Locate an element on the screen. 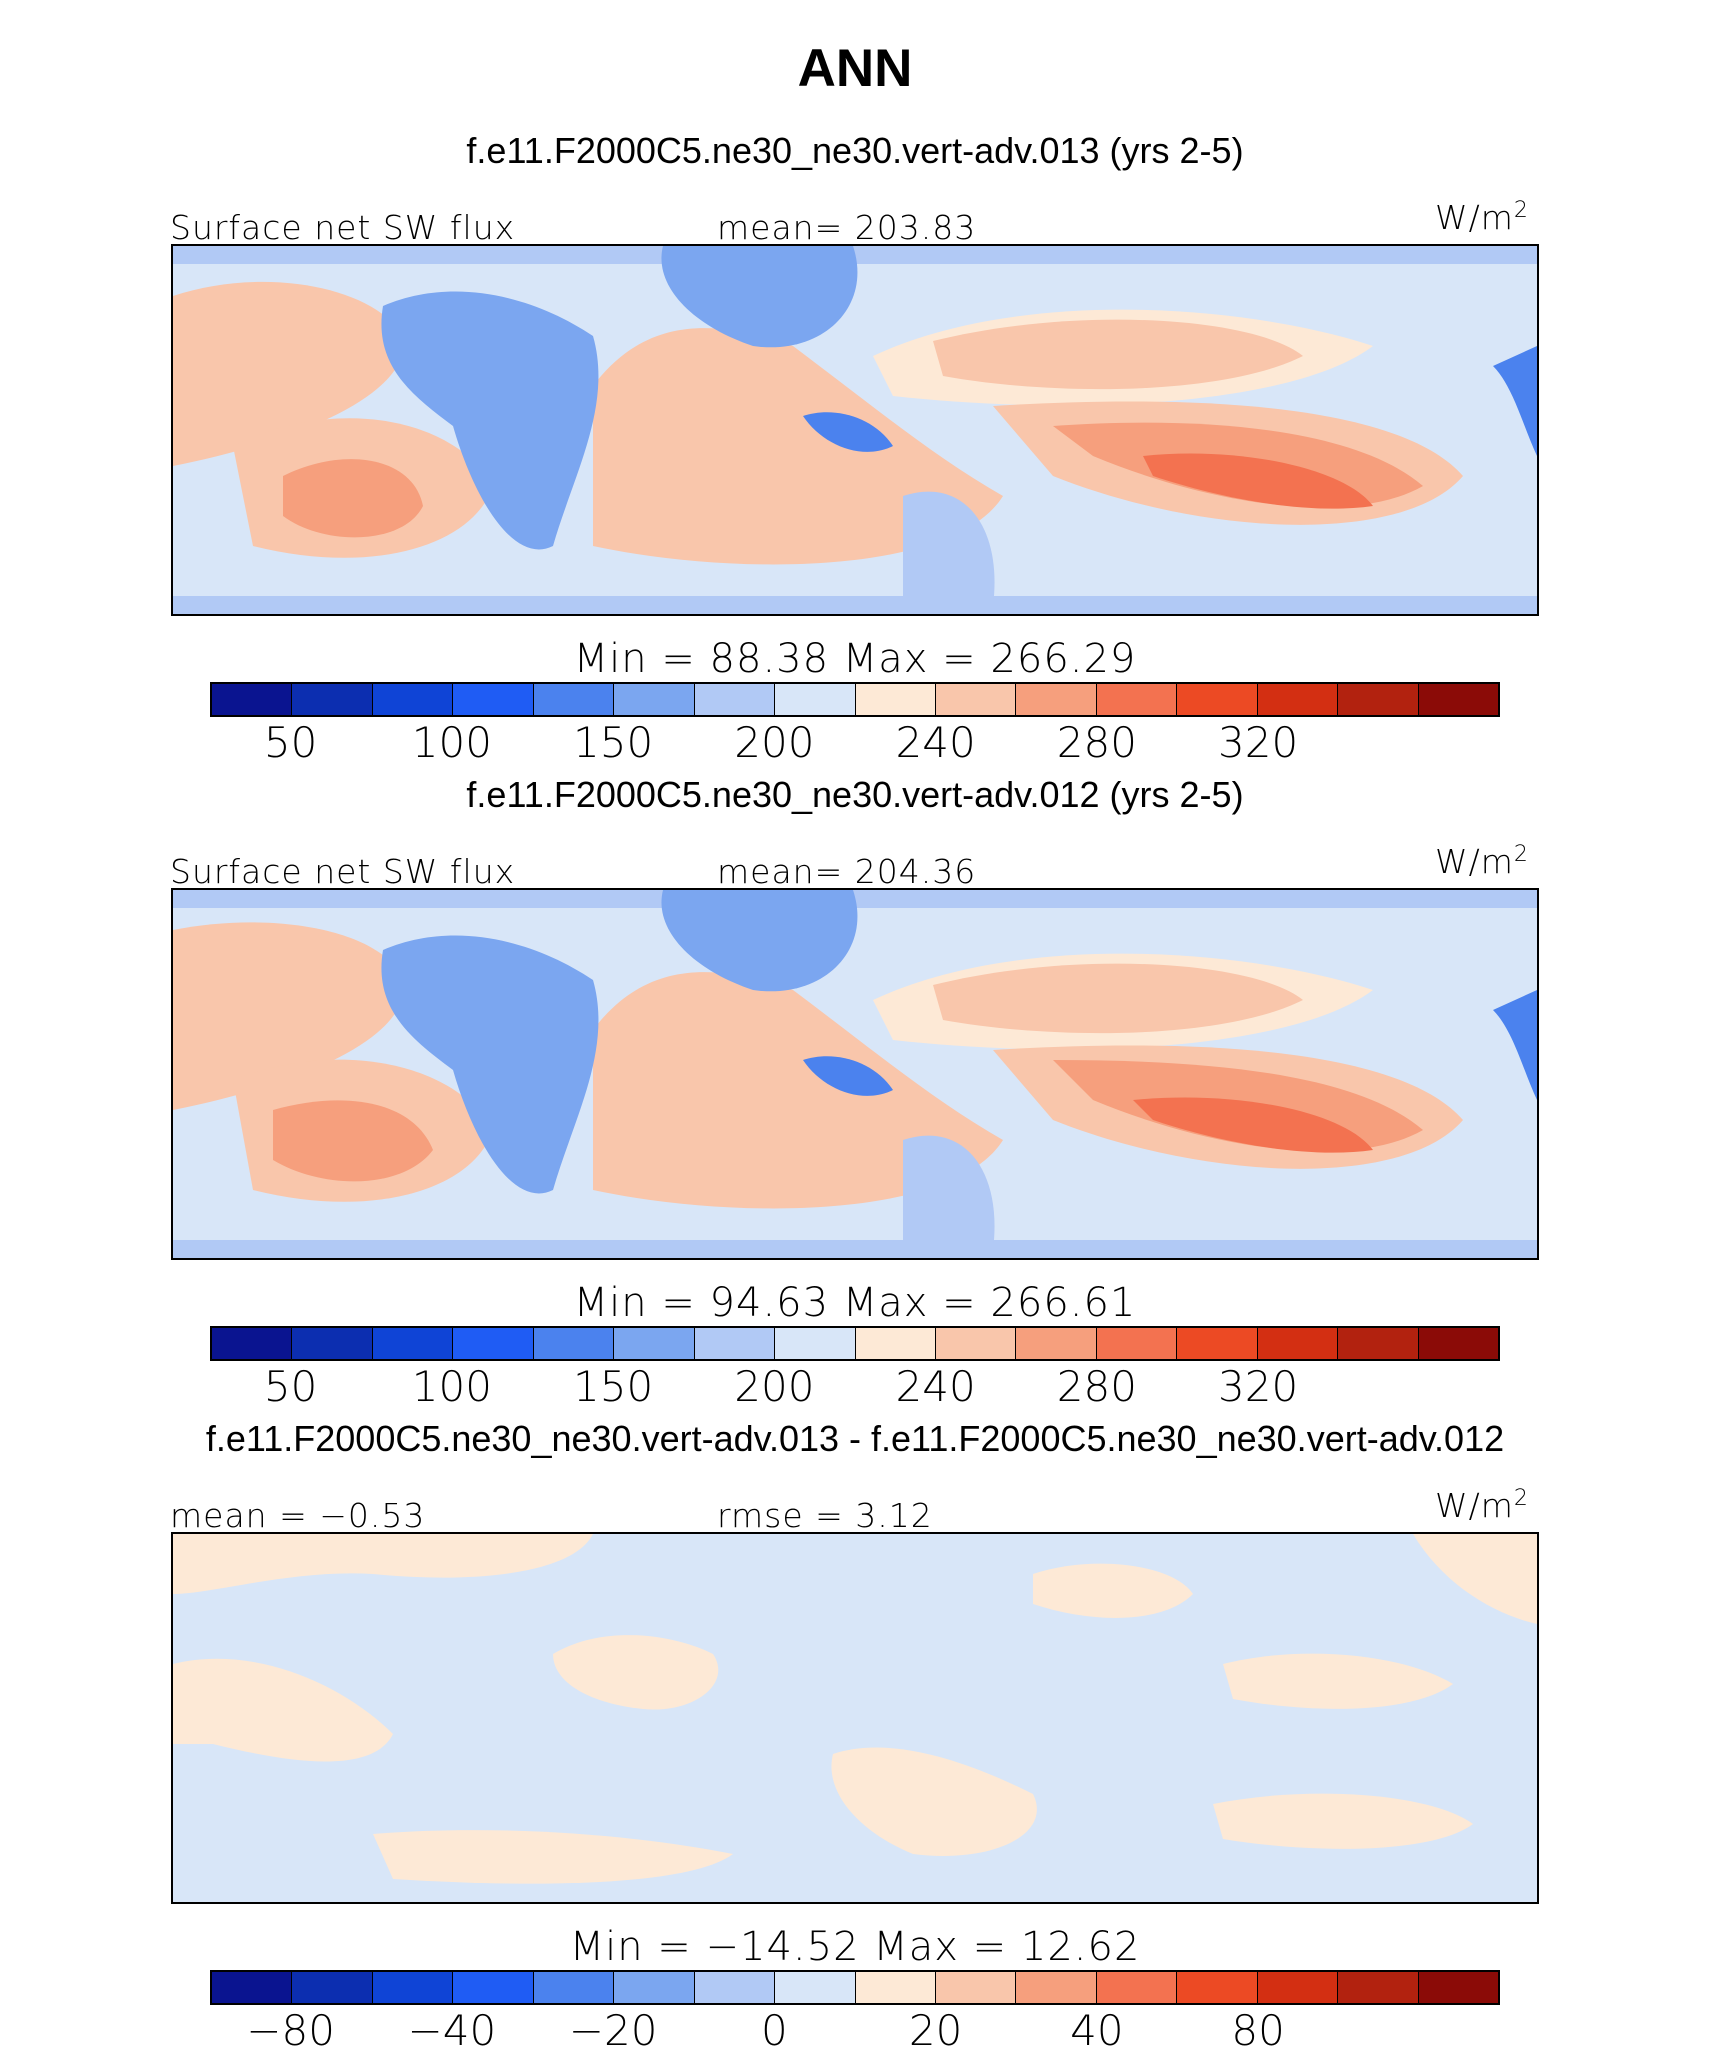 This screenshot has height=2061, width=1710. colorbar-tick-label: 80 is located at coordinates (1258, 2030).